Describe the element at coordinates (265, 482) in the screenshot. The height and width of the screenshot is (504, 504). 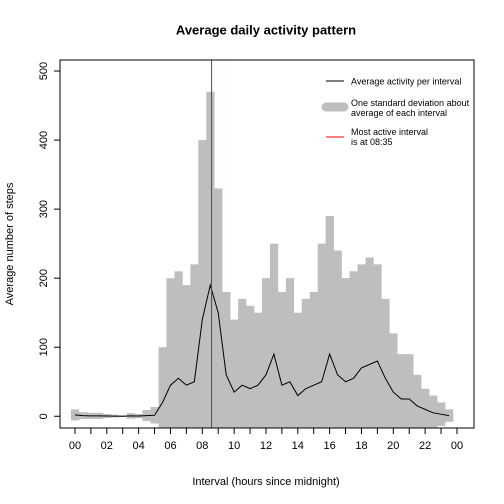
I see `x-axis-label: Interval (hours since midnight)` at that location.